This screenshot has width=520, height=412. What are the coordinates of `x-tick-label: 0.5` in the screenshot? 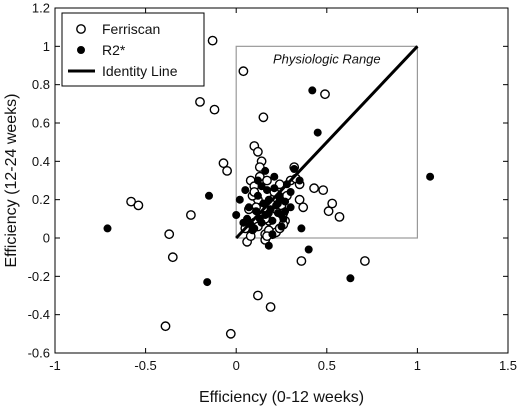 It's located at (327, 365).